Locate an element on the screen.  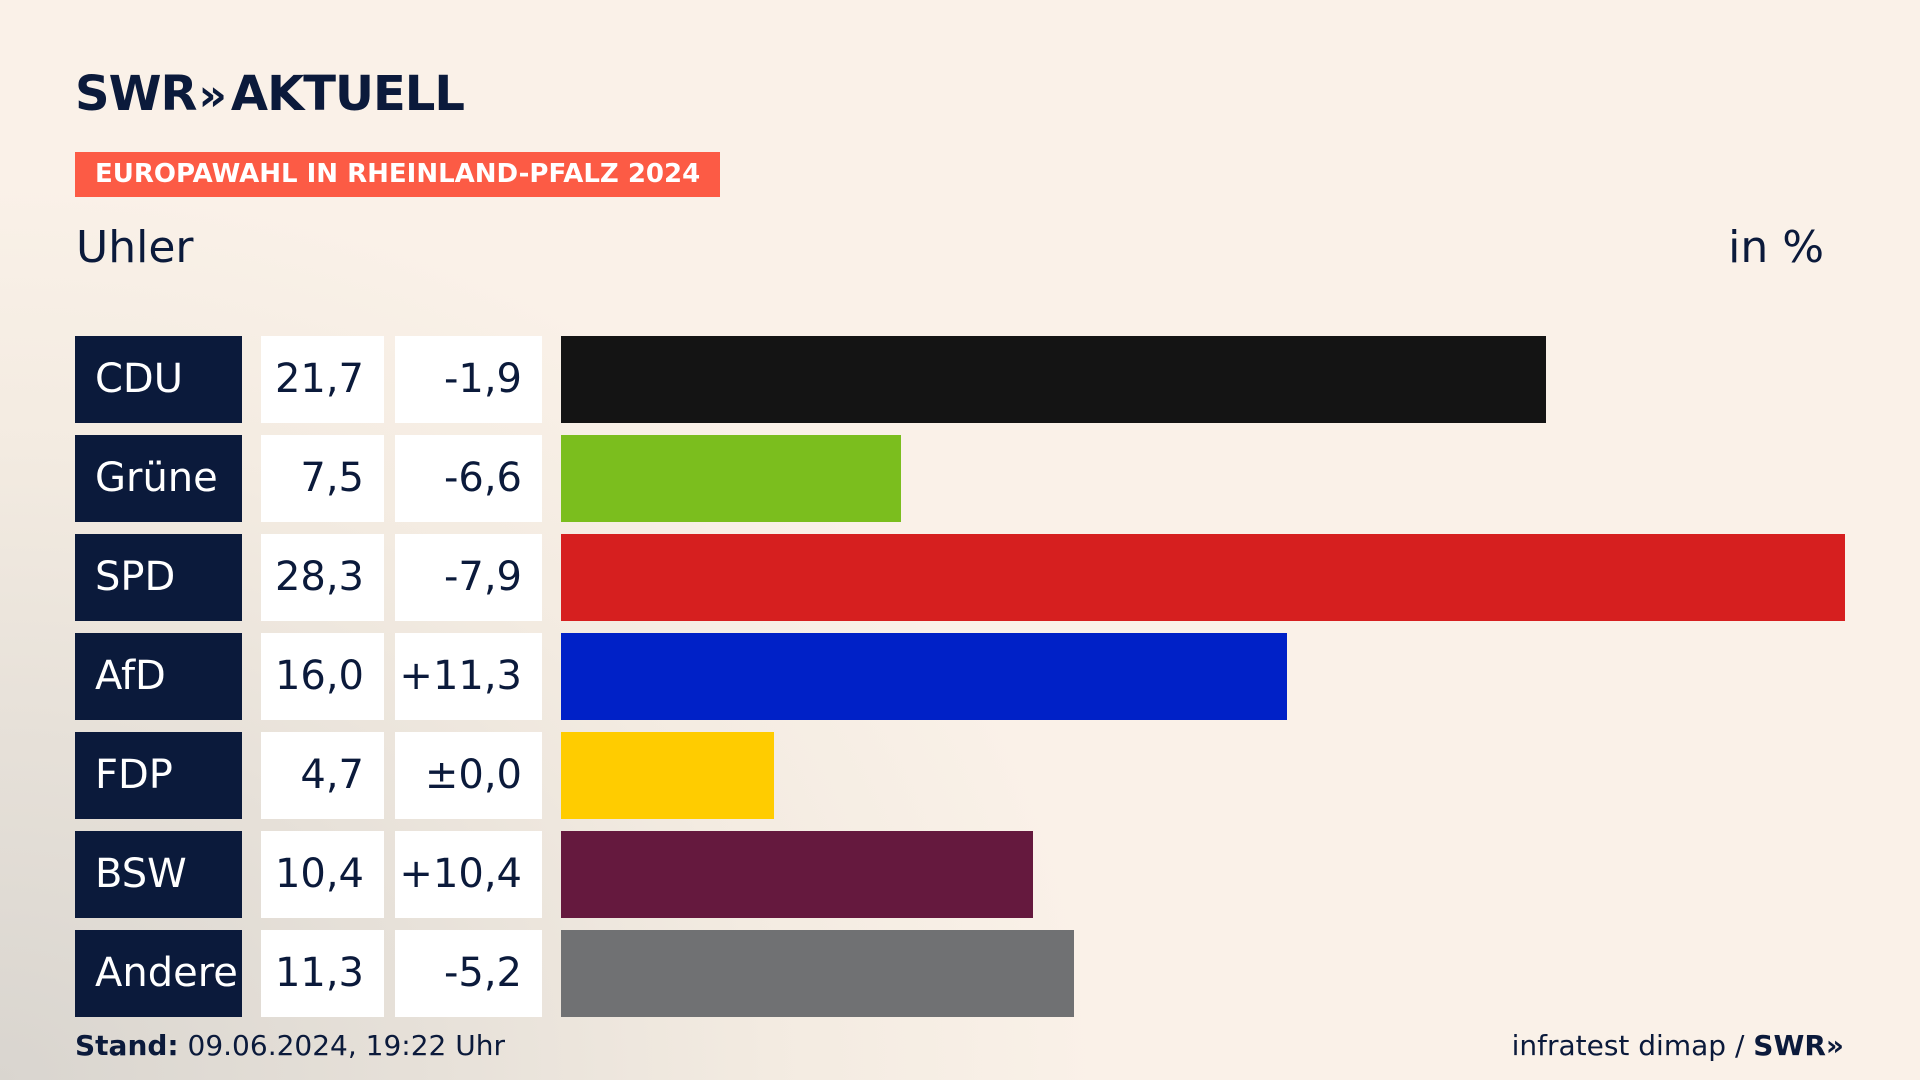
swr-aktuell-logo: SWR» AKTUELL is located at coordinates (270, 95).